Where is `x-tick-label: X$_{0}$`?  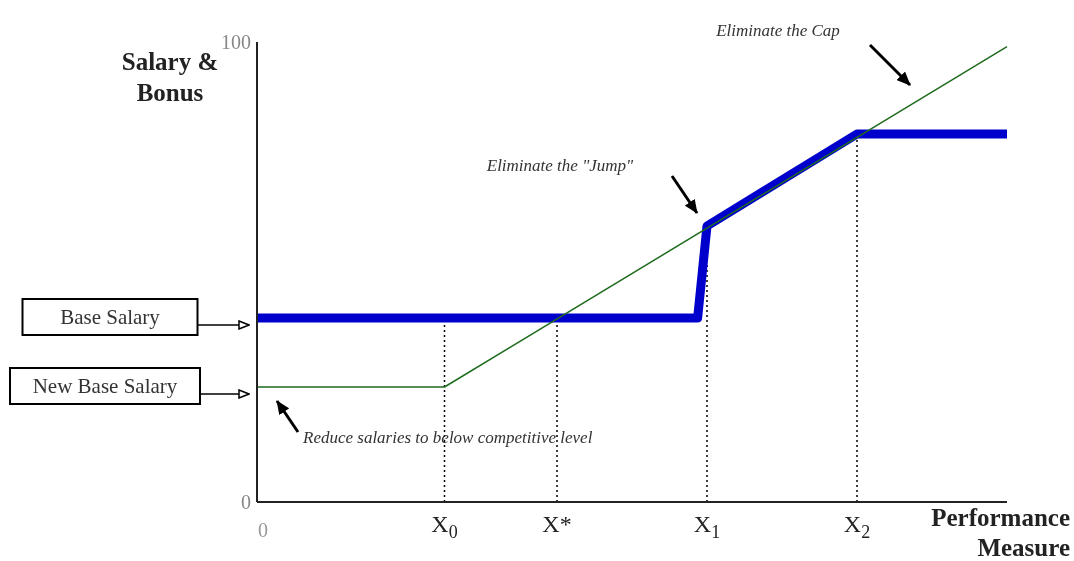
x-tick-label: X$_{0}$ is located at coordinates (444, 527).